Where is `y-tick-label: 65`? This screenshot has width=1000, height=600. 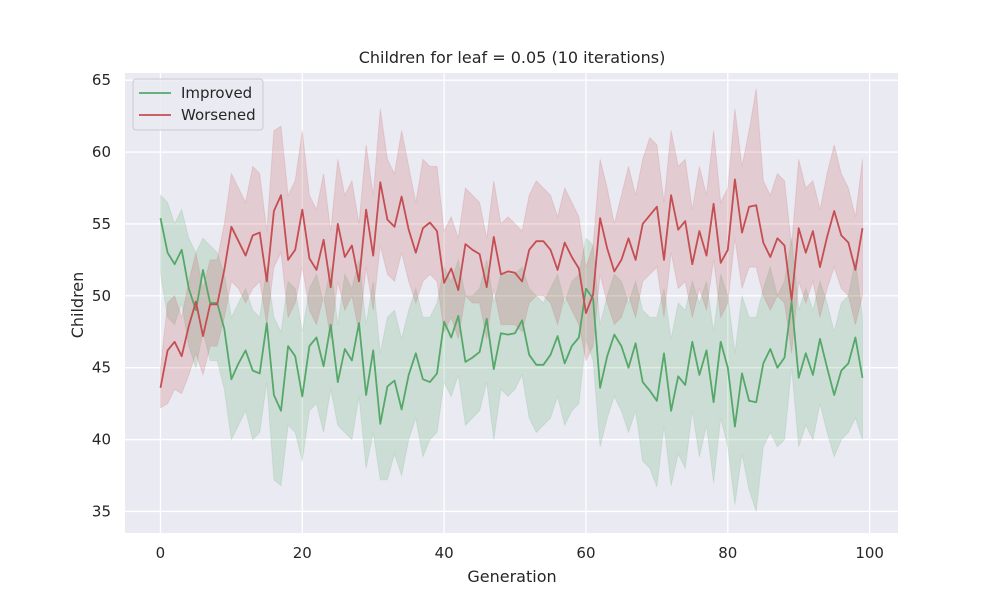 y-tick-label: 65 is located at coordinates (101, 80).